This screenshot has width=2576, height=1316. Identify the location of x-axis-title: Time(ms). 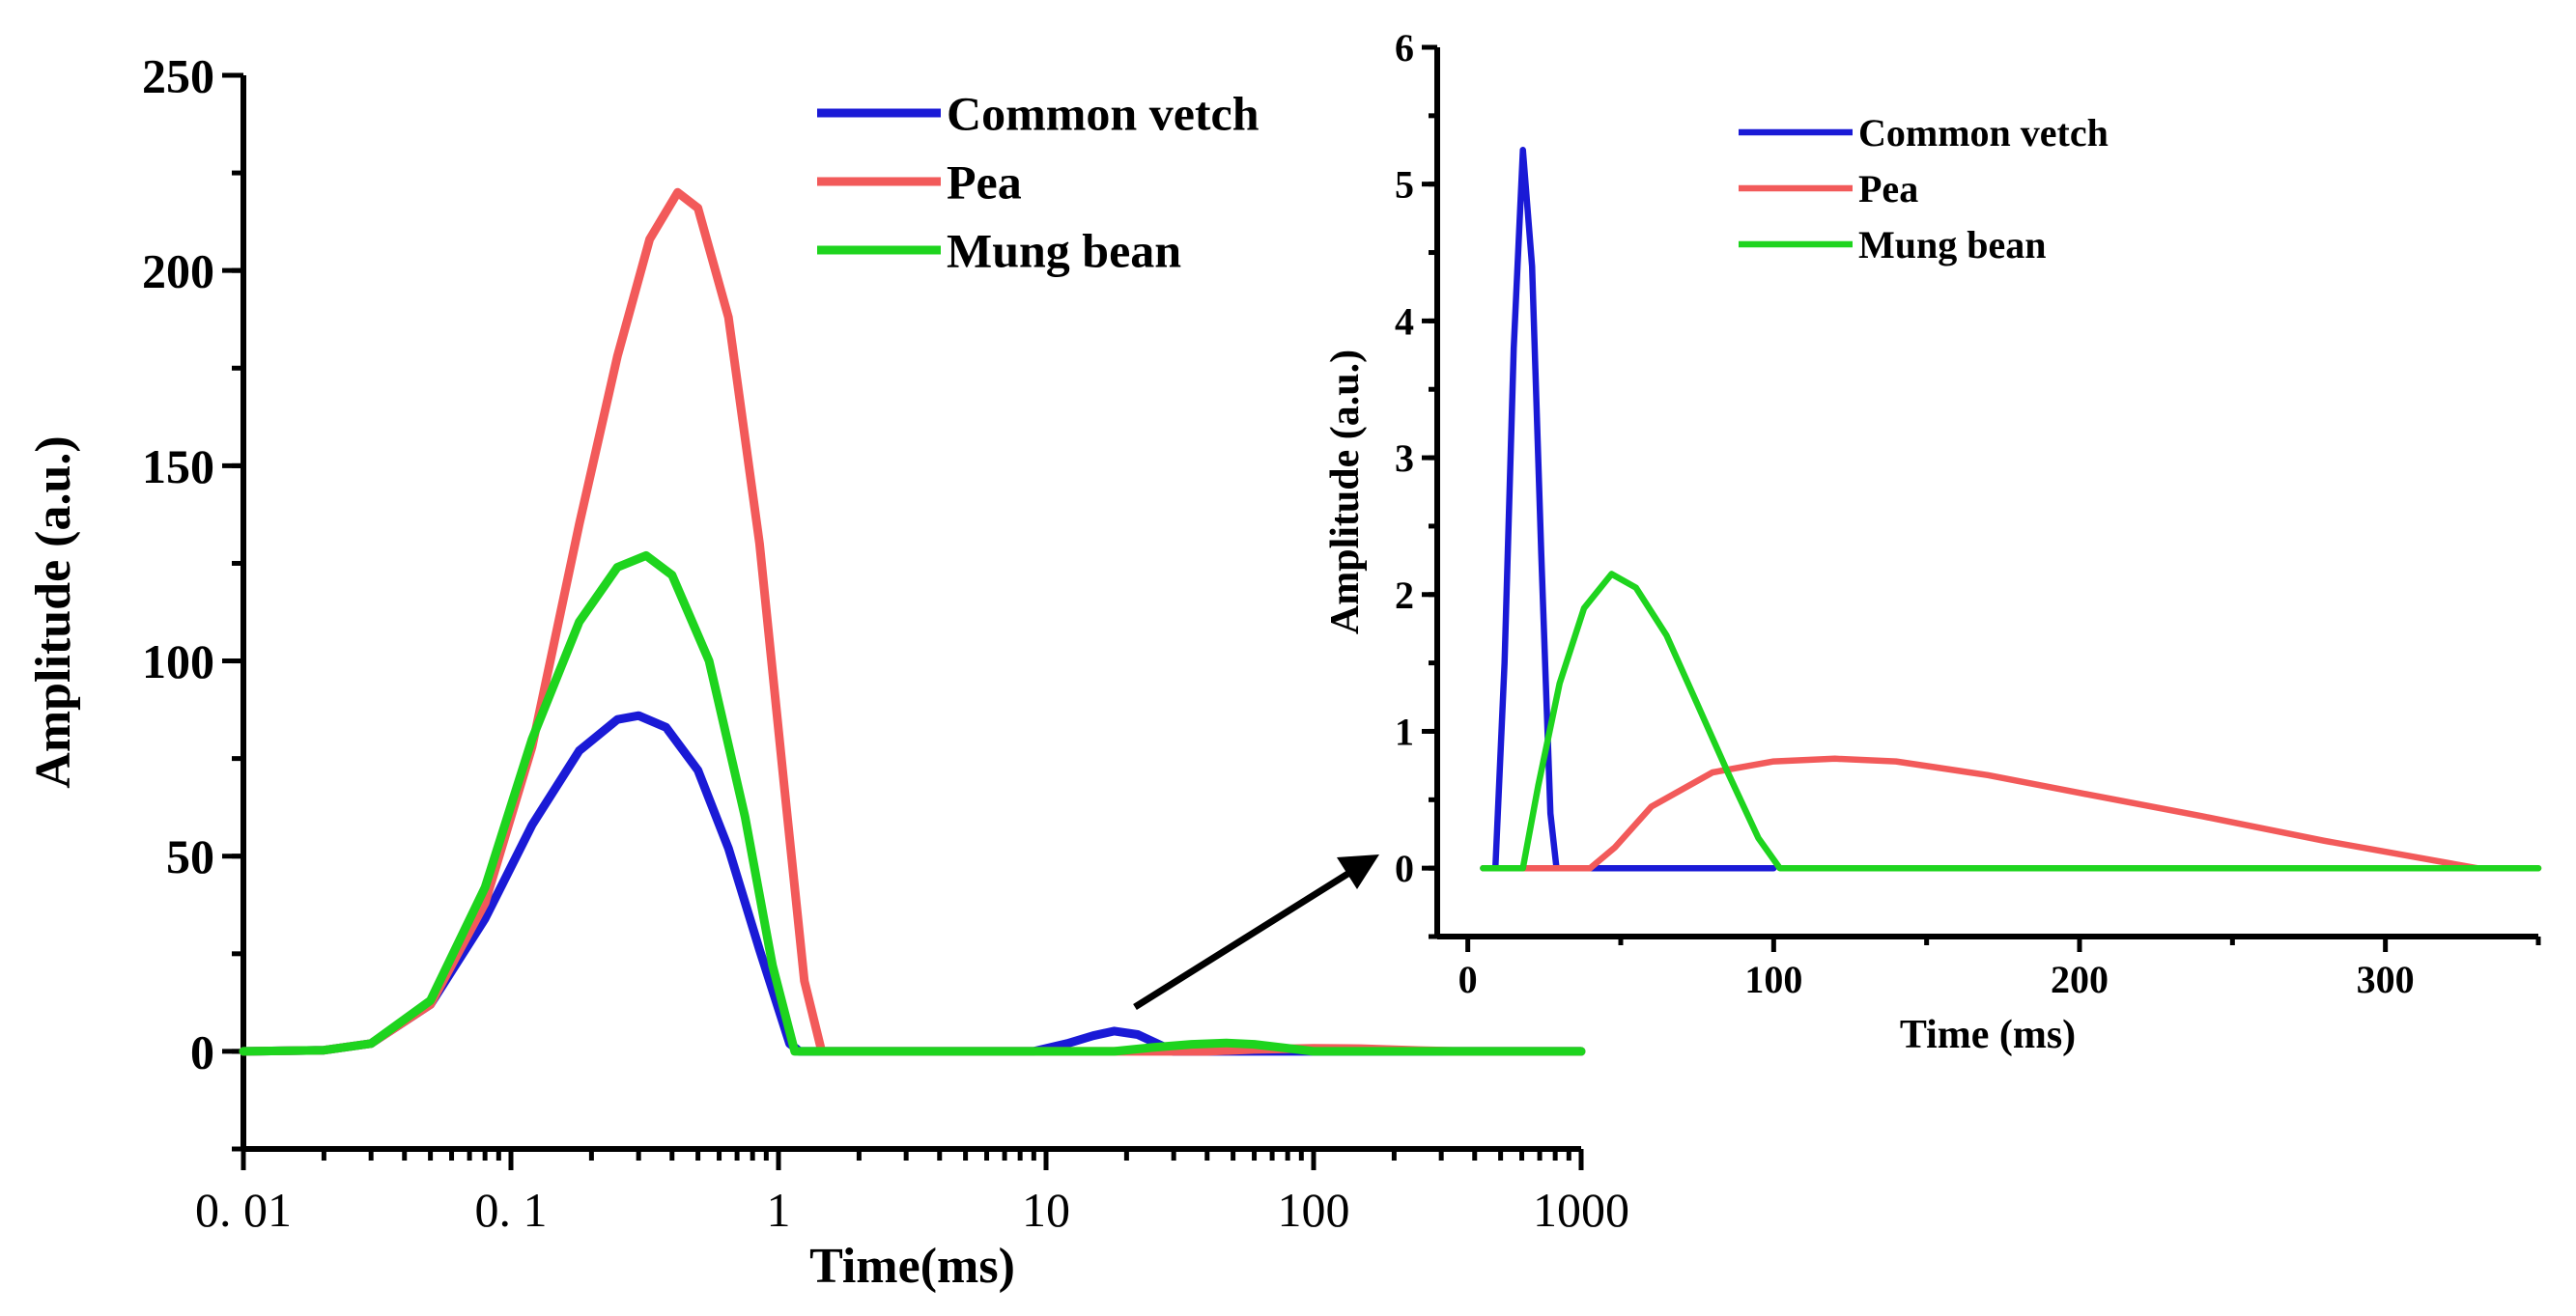
(912, 1266).